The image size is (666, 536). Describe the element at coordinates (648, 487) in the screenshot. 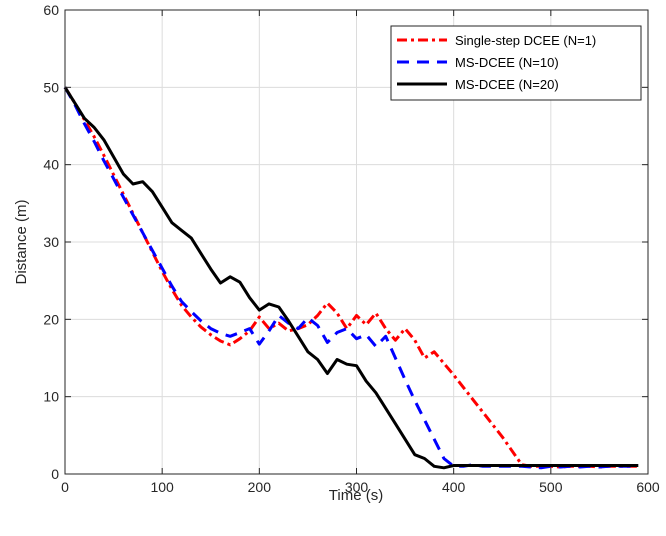

I see `x-tick-label: 600` at that location.